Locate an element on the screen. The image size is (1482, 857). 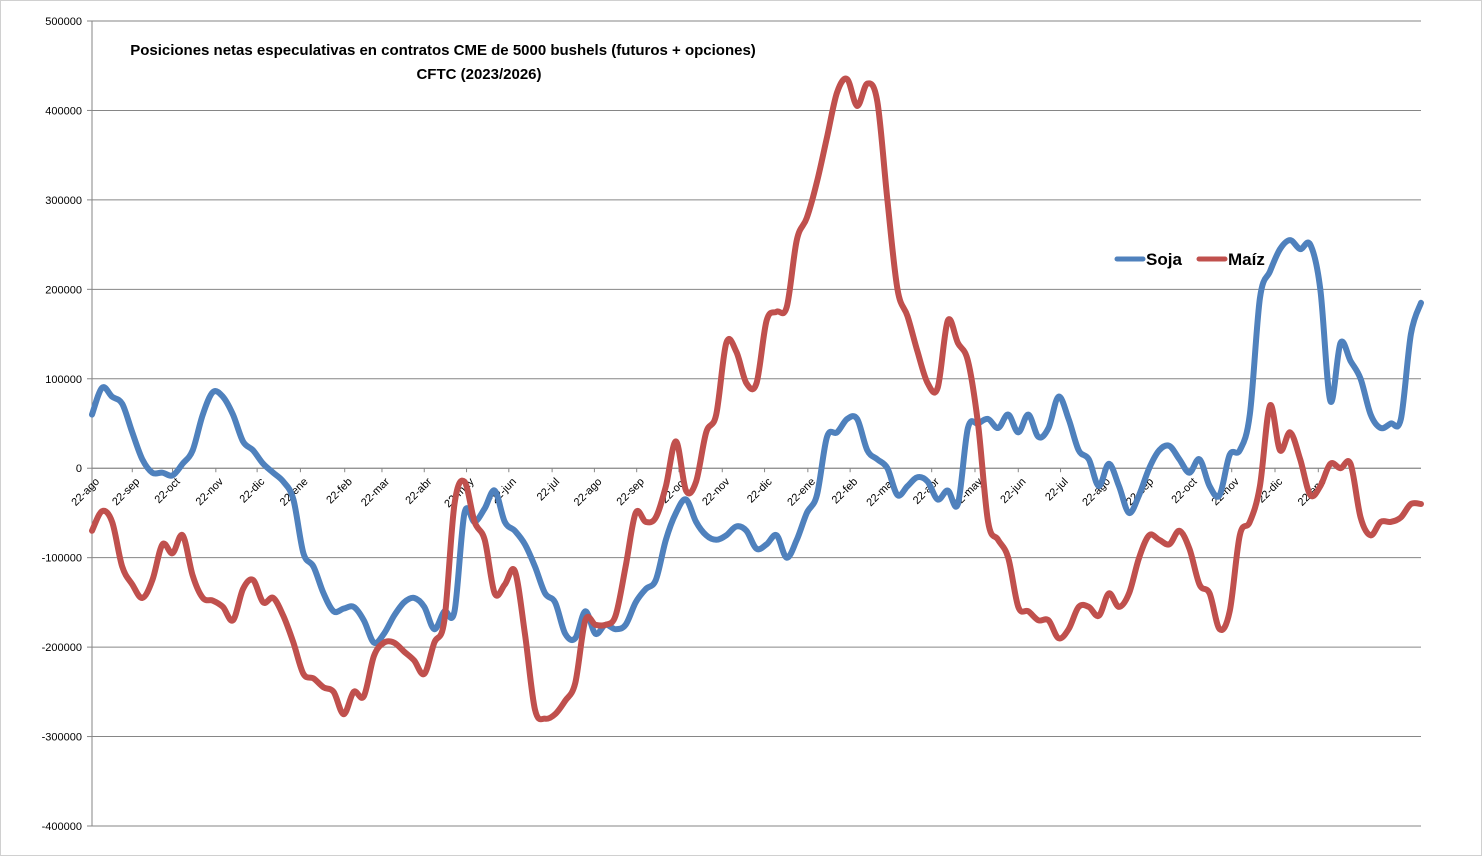
x-tick-label: 22-jun is located at coordinates (1013, 491).